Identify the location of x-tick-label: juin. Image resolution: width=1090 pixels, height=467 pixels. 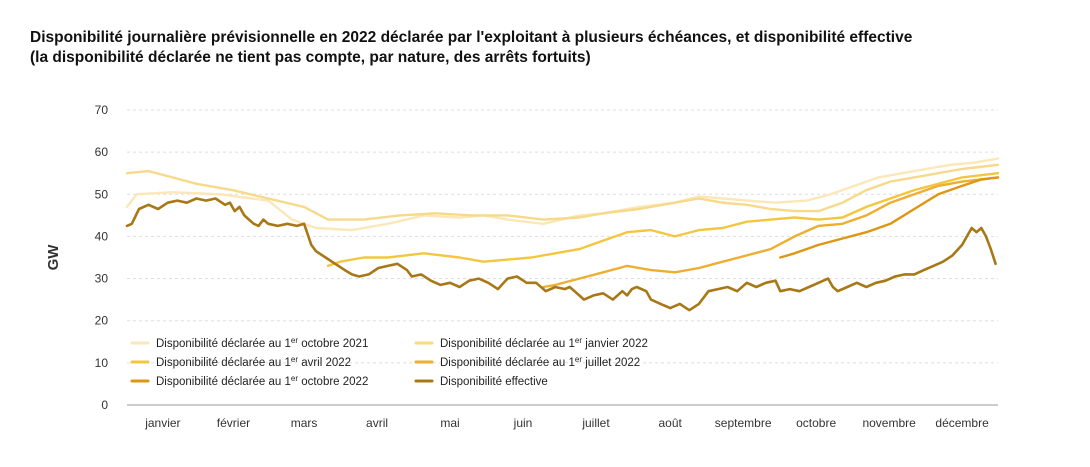
(523, 423).